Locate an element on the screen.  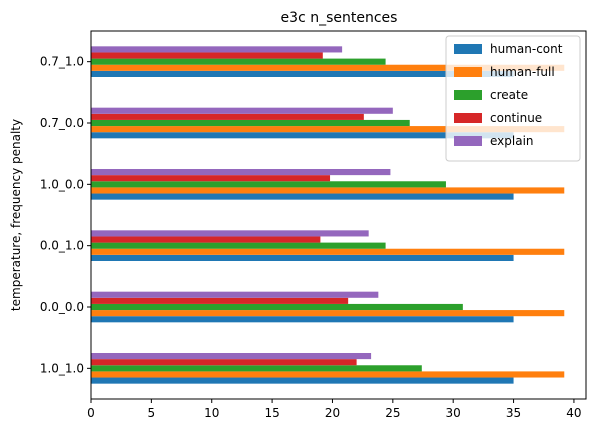
legend-label: create is located at coordinates (509, 95).